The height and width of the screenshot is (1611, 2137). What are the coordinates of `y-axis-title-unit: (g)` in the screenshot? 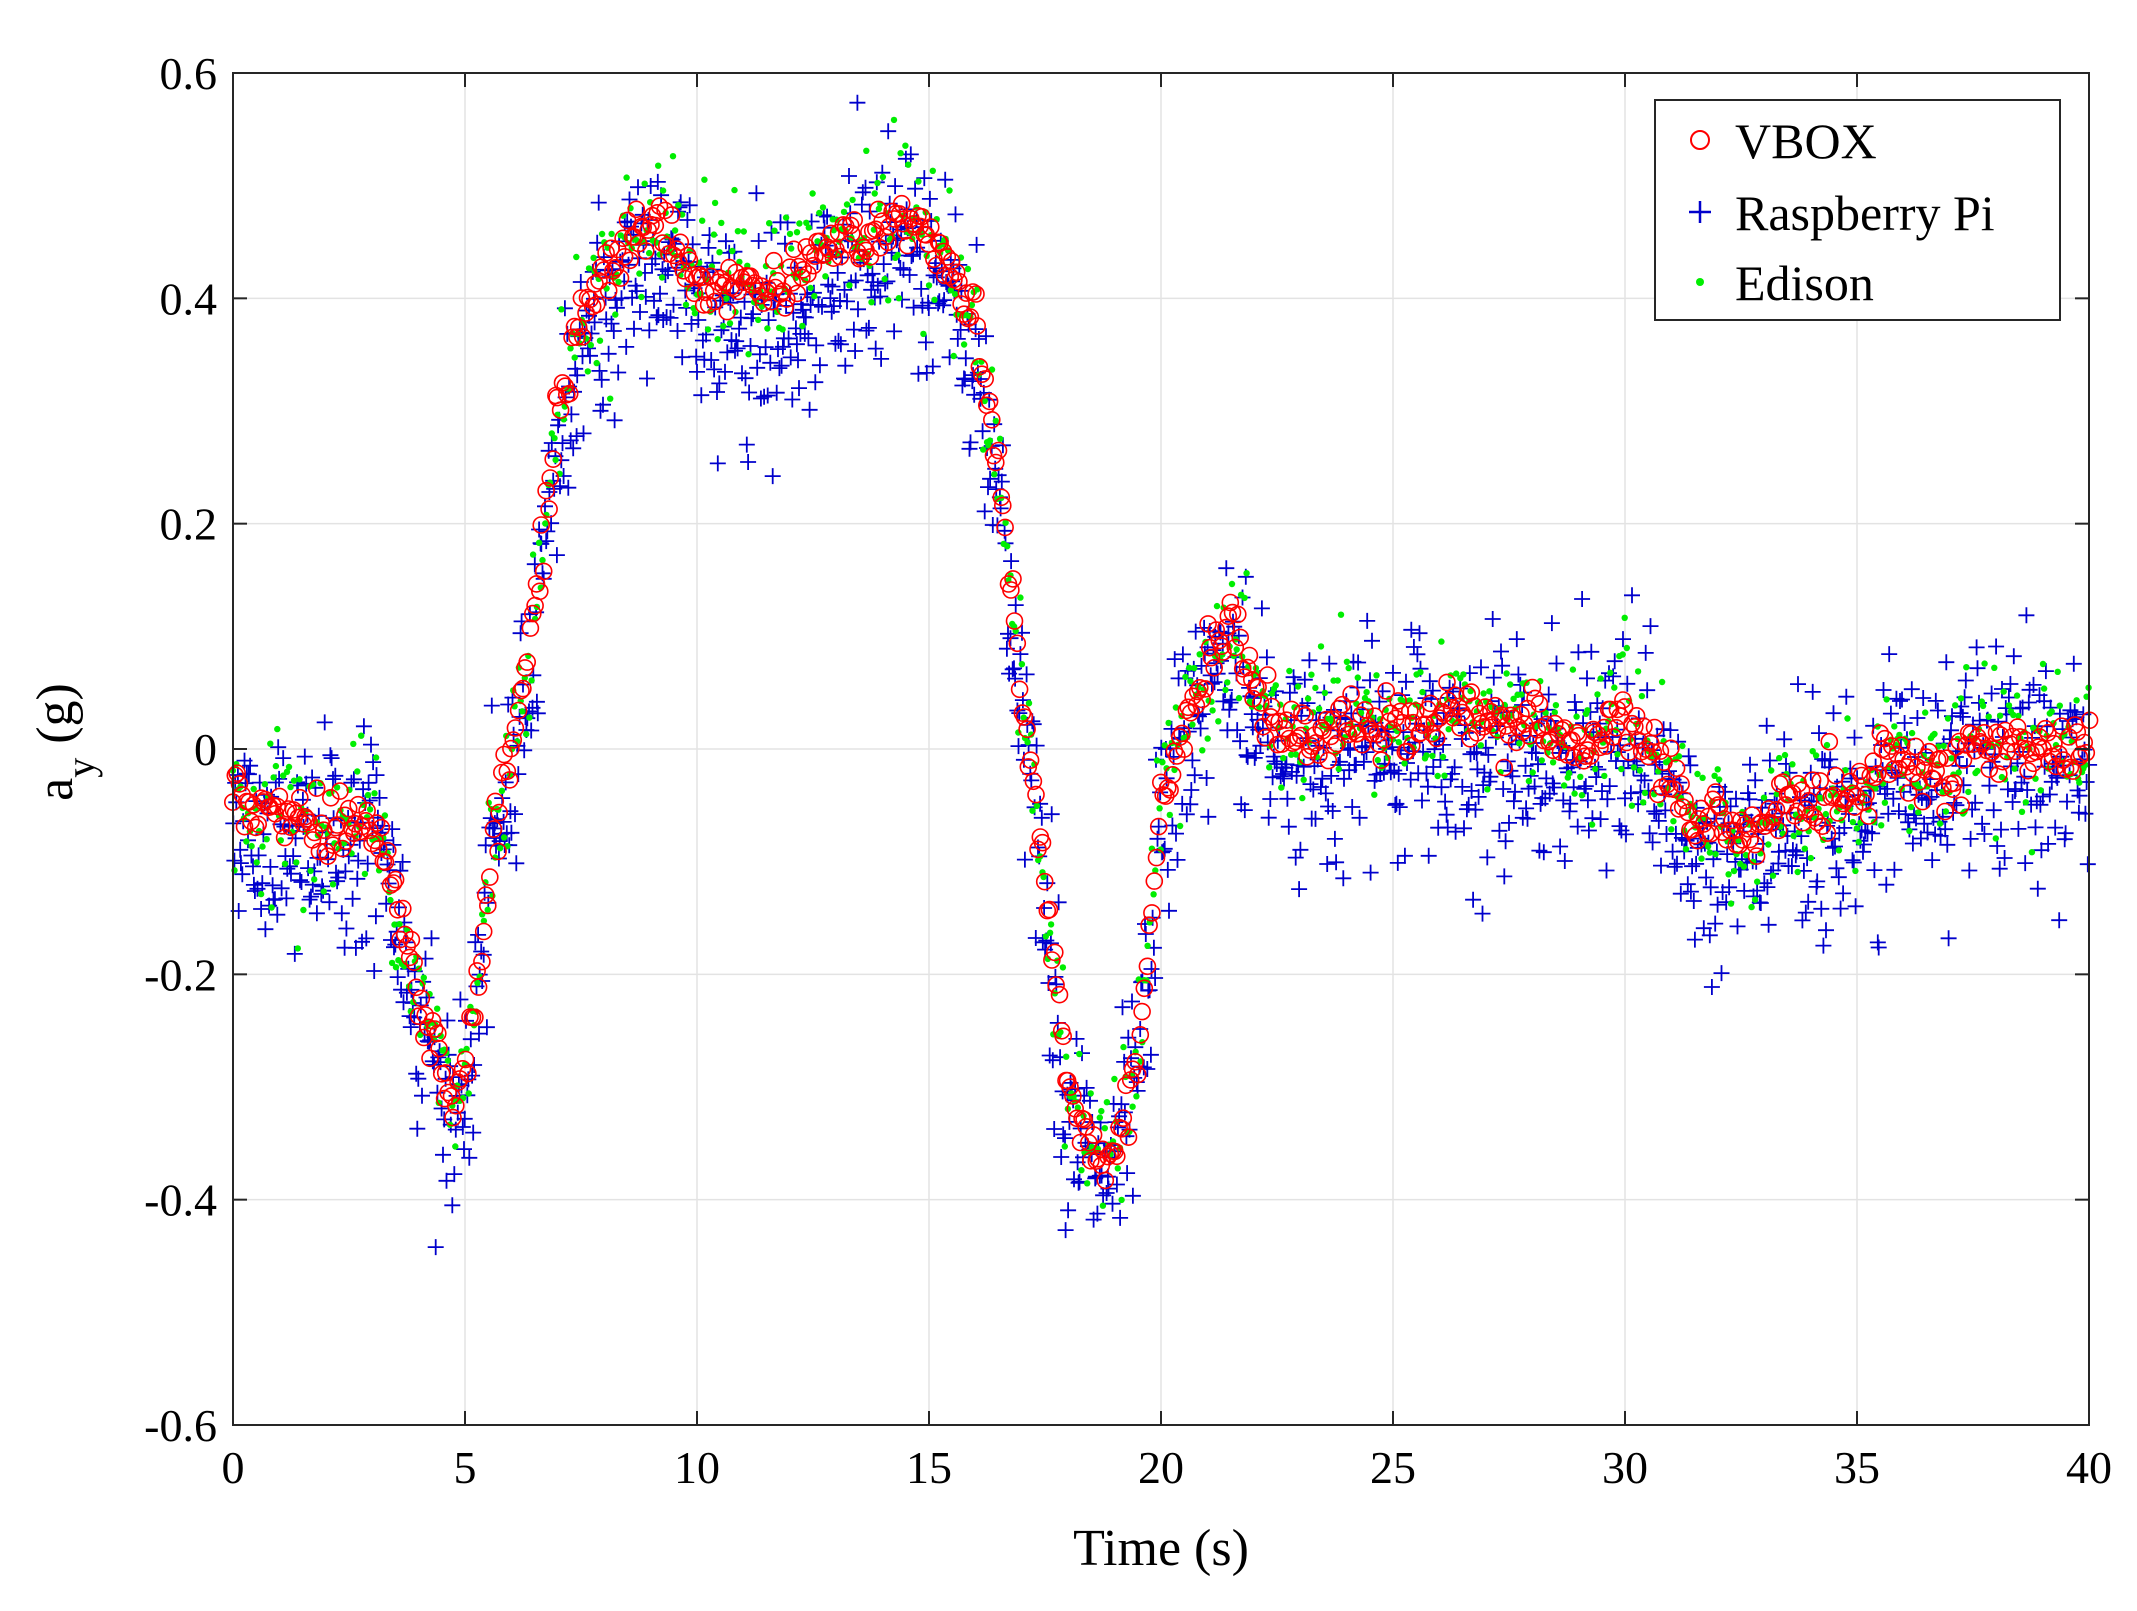 It's located at (55, 713).